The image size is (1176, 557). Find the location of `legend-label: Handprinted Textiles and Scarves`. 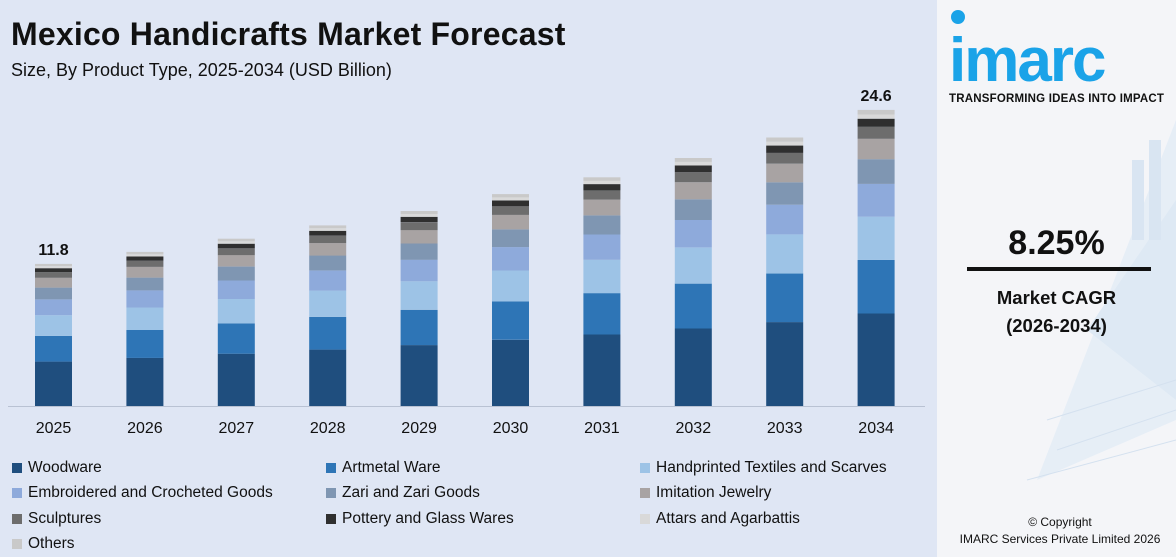

legend-label: Handprinted Textiles and Scarves is located at coordinates (771, 467).